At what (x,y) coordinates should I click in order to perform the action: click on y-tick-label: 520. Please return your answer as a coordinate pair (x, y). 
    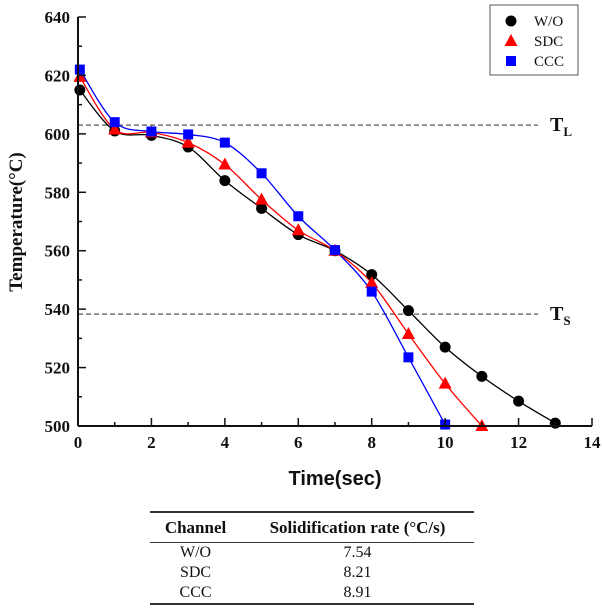
    Looking at the image, I should click on (58, 368).